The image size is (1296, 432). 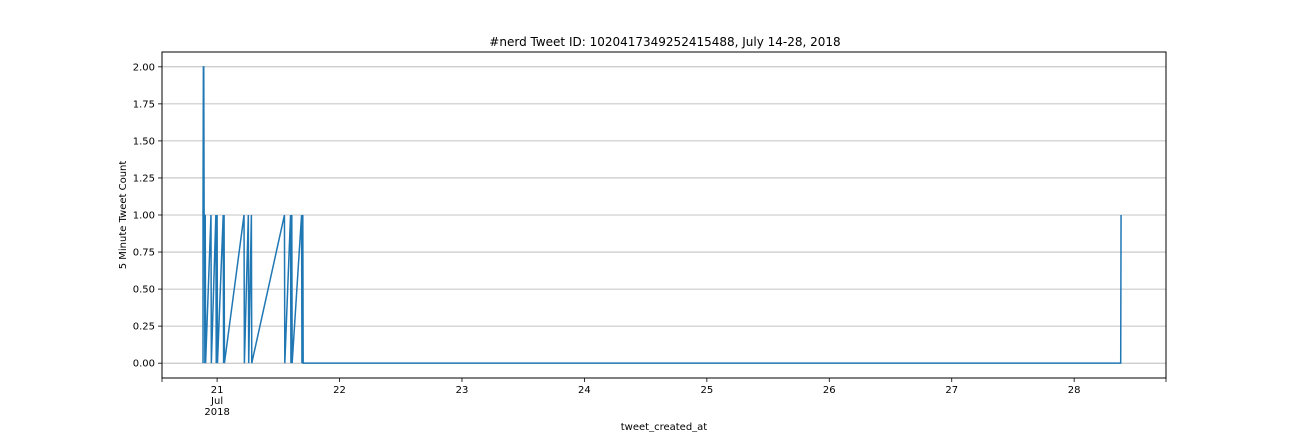 I want to click on y-tick-label: 1.50, so click(x=144, y=141).